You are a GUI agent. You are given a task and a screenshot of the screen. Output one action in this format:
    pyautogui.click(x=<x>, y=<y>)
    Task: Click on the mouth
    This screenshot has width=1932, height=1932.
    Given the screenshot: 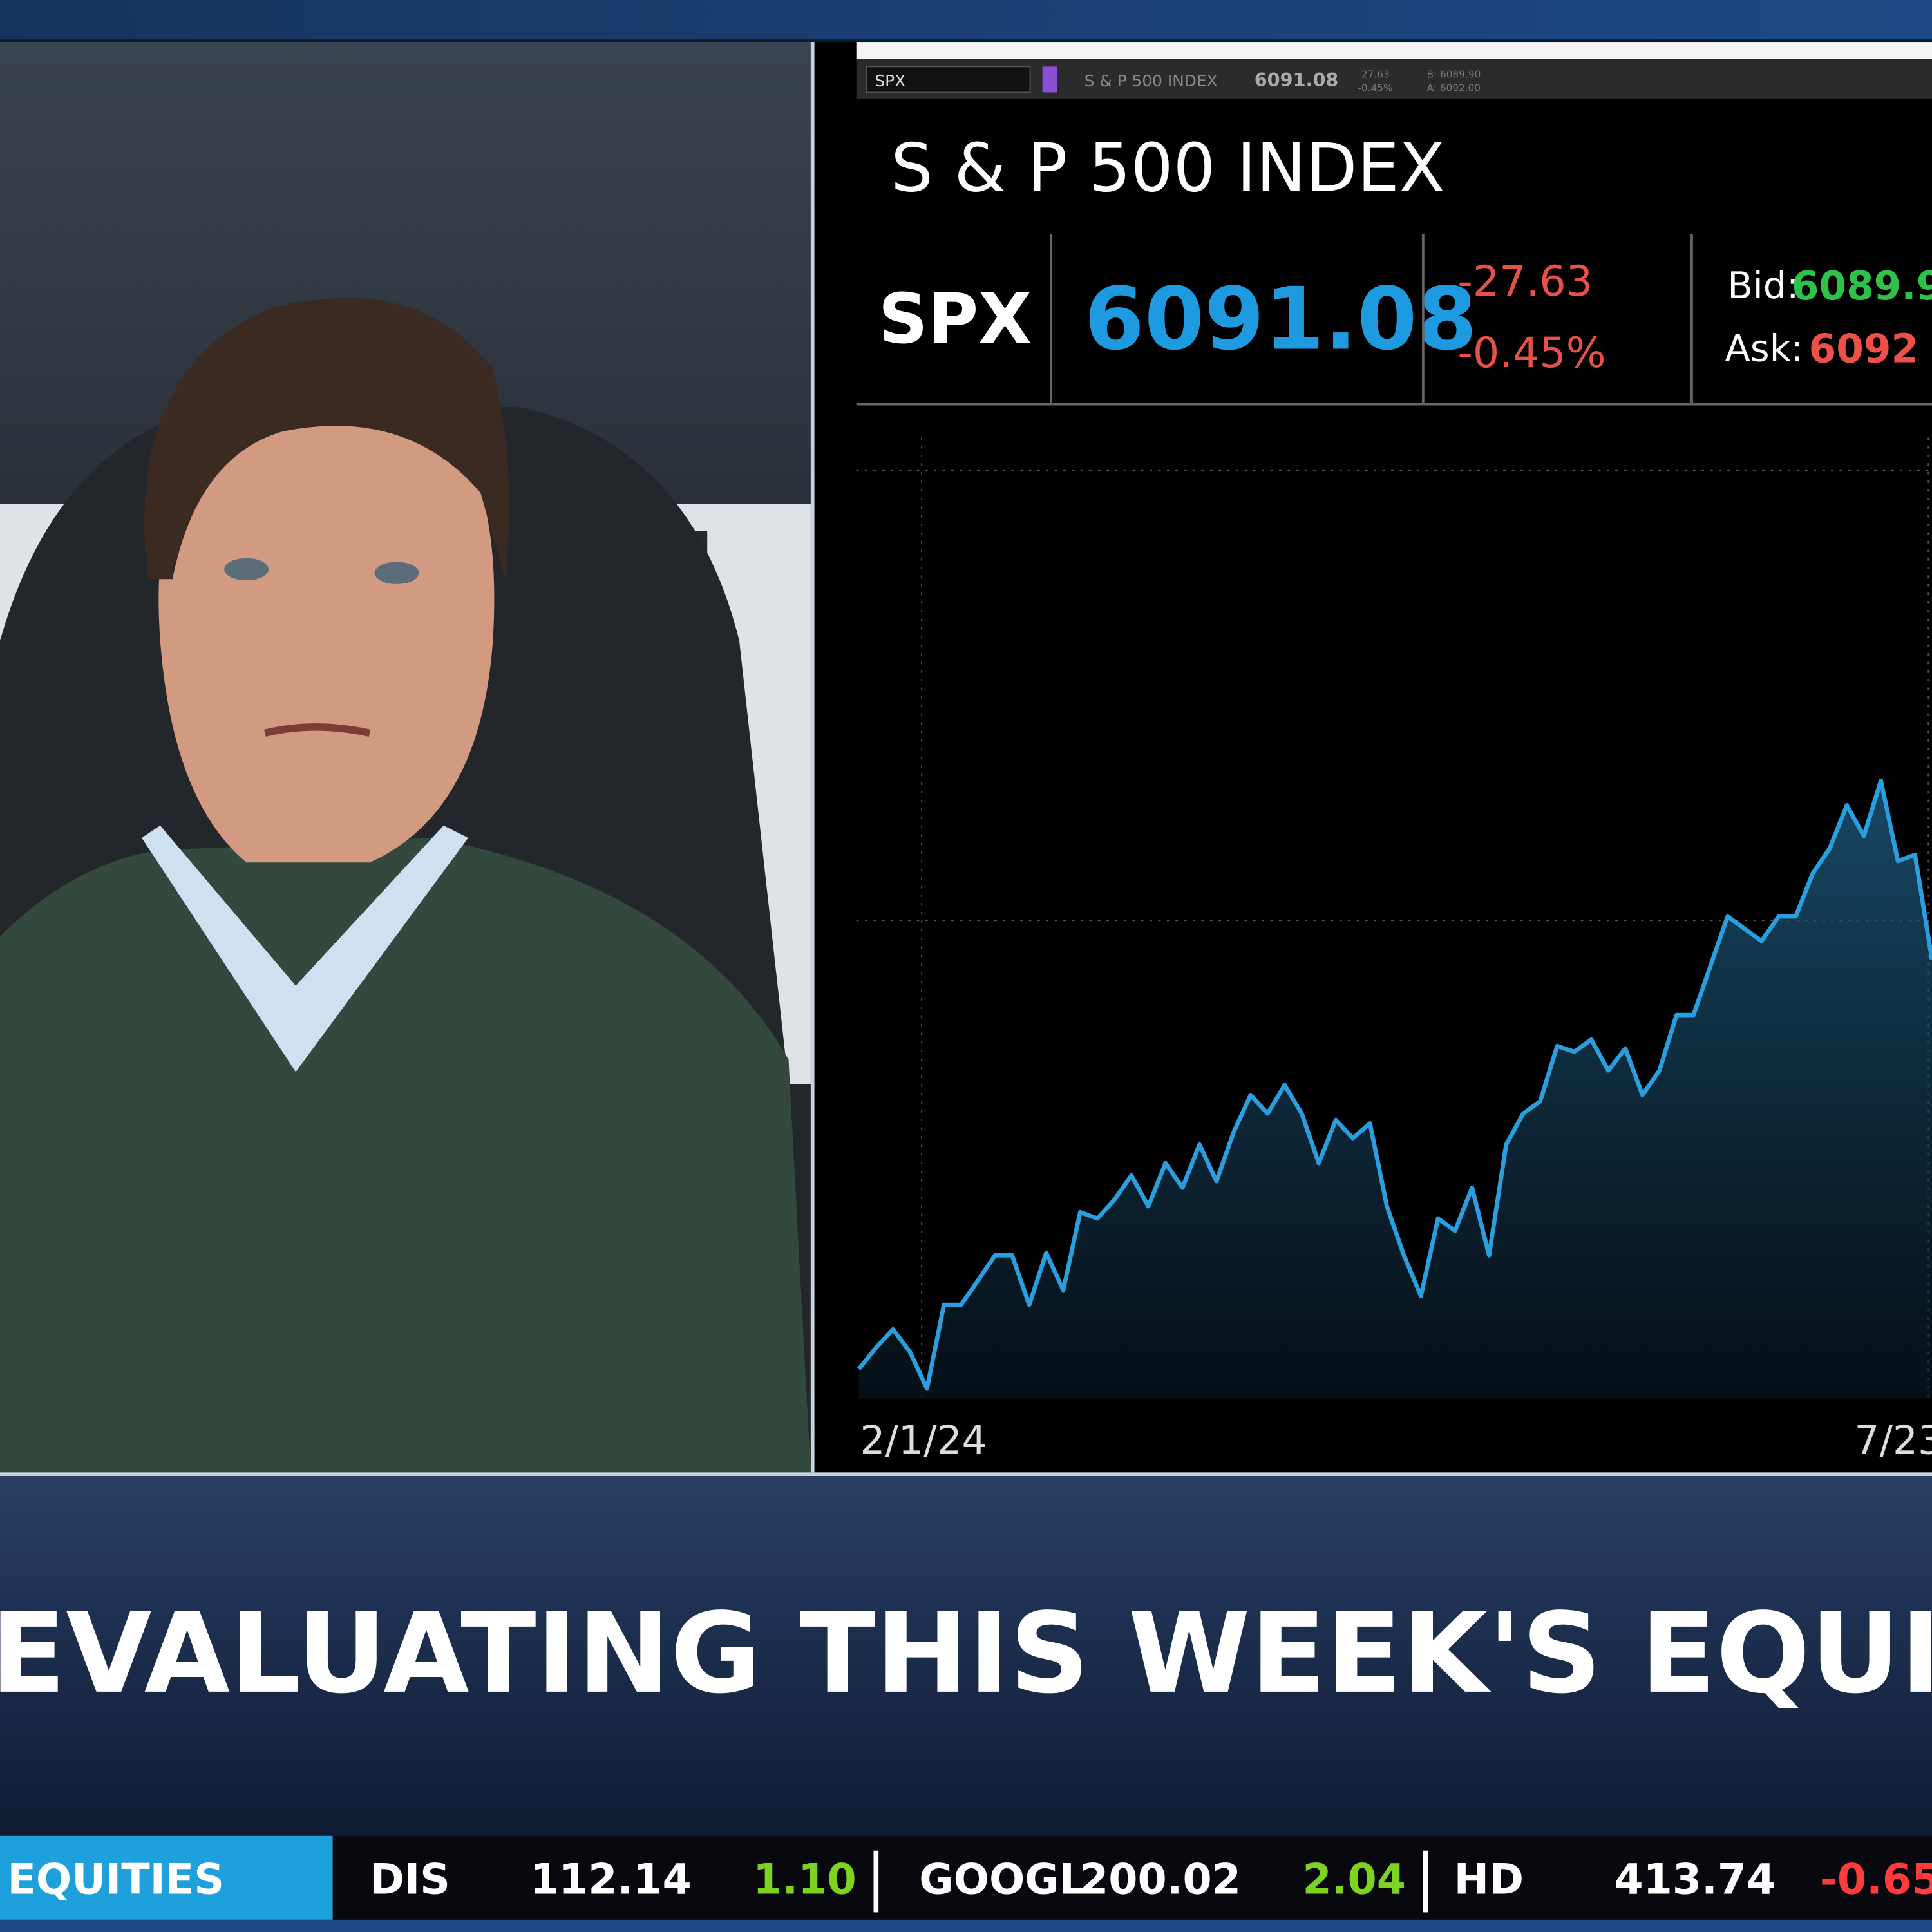 What is the action you would take?
    pyautogui.click(x=317, y=730)
    